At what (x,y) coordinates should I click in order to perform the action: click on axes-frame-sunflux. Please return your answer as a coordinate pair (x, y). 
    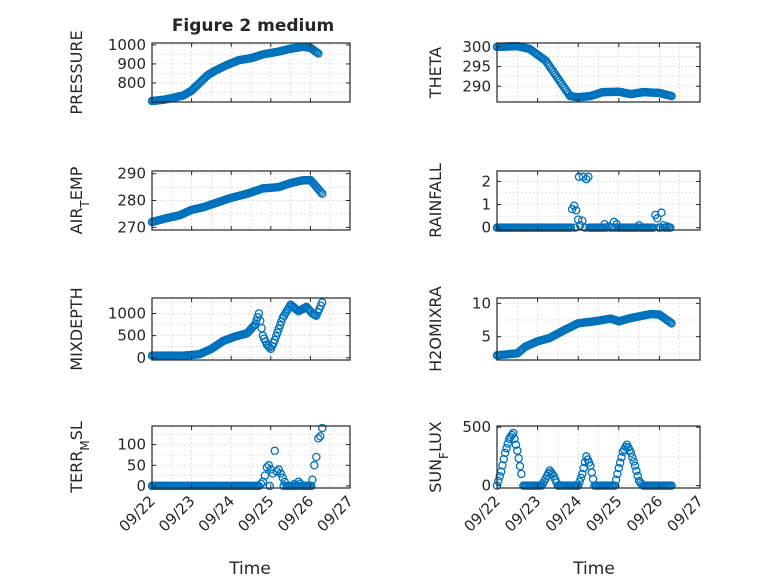
    Looking at the image, I should click on (598, 457).